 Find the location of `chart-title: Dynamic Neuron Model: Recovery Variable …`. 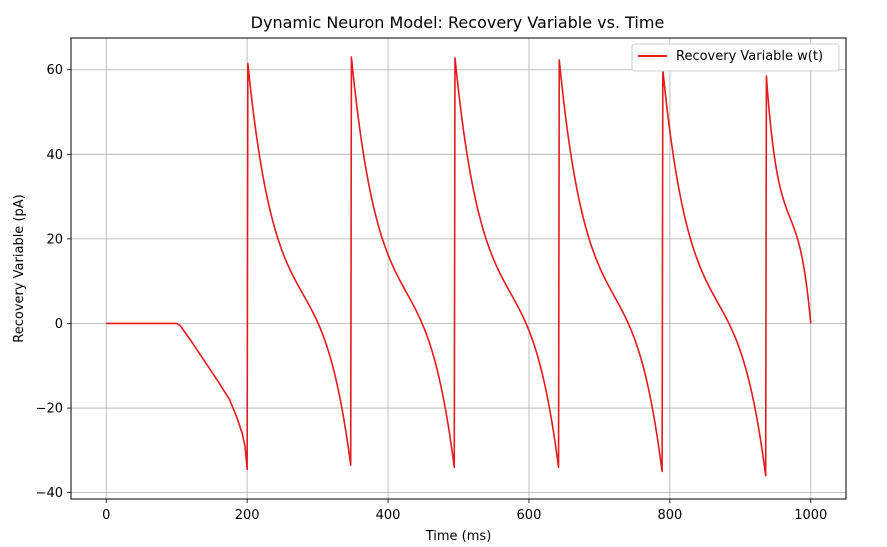

chart-title: Dynamic Neuron Model: Recovery Variable … is located at coordinates (458, 22).